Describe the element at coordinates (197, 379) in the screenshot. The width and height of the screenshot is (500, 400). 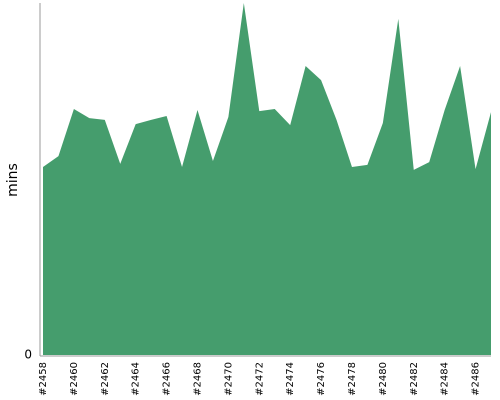
I see `x-tick-label: #2468` at that location.